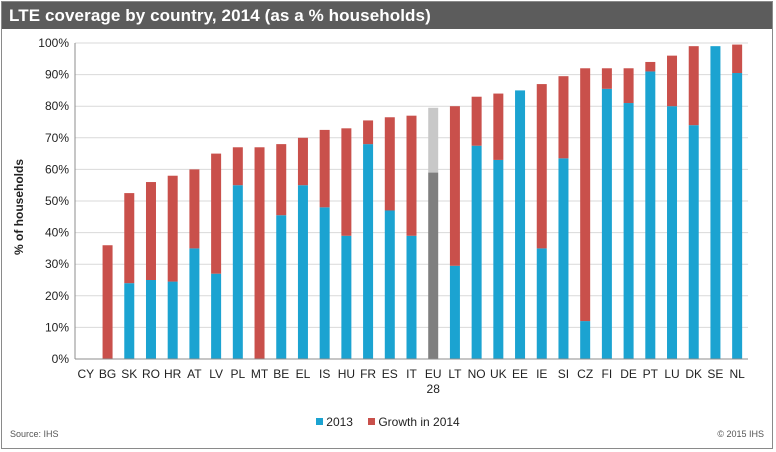 This screenshot has height=452, width=776. I want to click on bar-2013-lu, so click(672, 232).